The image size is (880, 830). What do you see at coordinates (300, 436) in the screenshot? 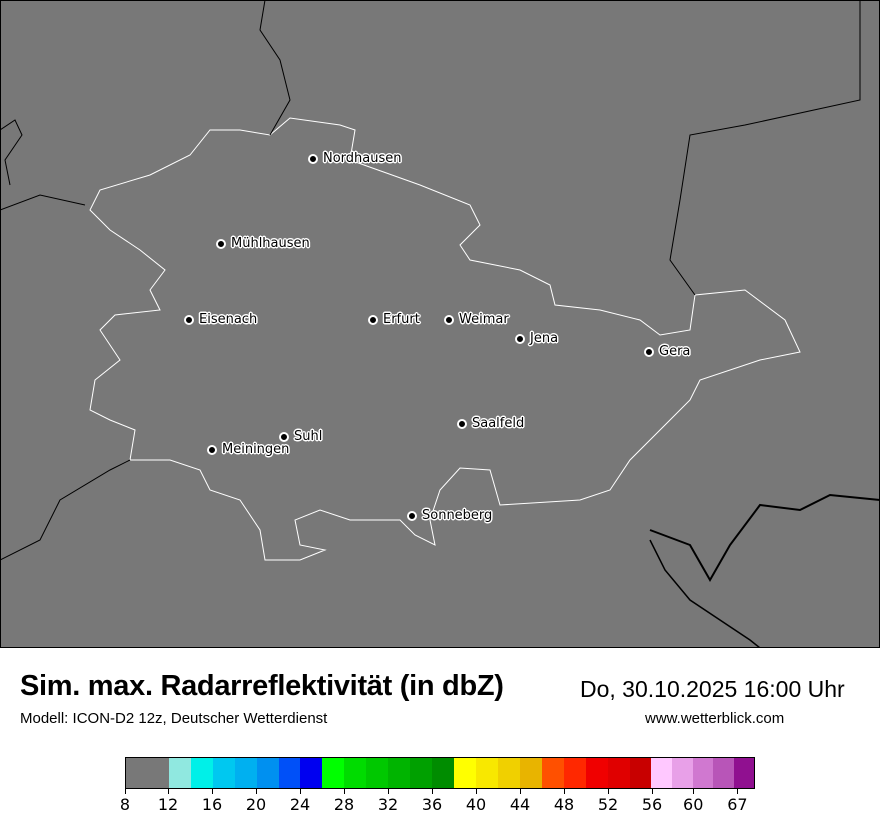
I see `city-suhl: Suhl` at bounding box center [300, 436].